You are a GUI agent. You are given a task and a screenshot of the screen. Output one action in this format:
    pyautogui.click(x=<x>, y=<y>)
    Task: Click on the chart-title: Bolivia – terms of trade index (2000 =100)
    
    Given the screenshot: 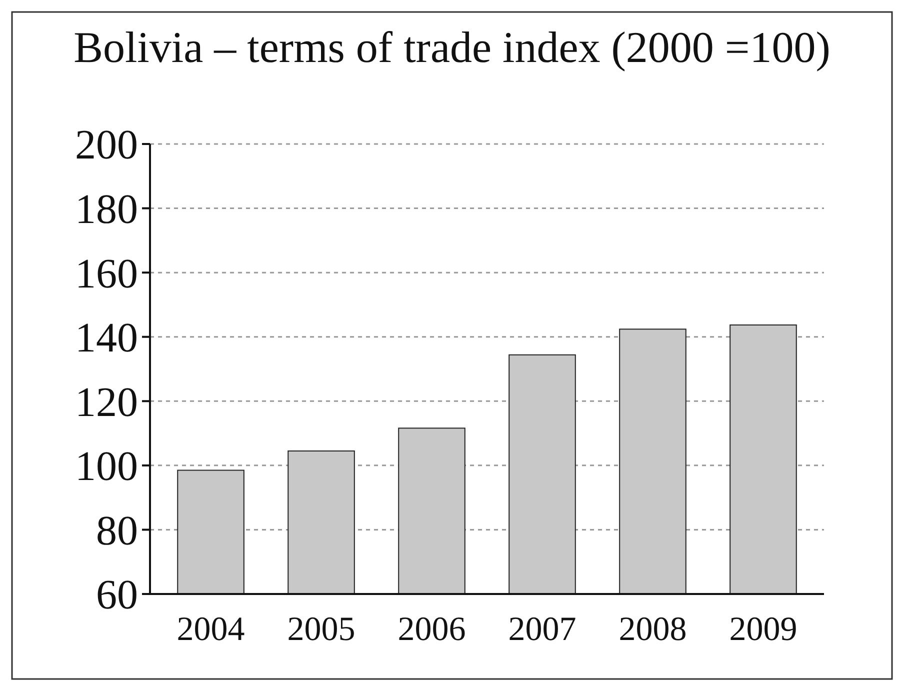 What is the action you would take?
    pyautogui.click(x=452, y=47)
    